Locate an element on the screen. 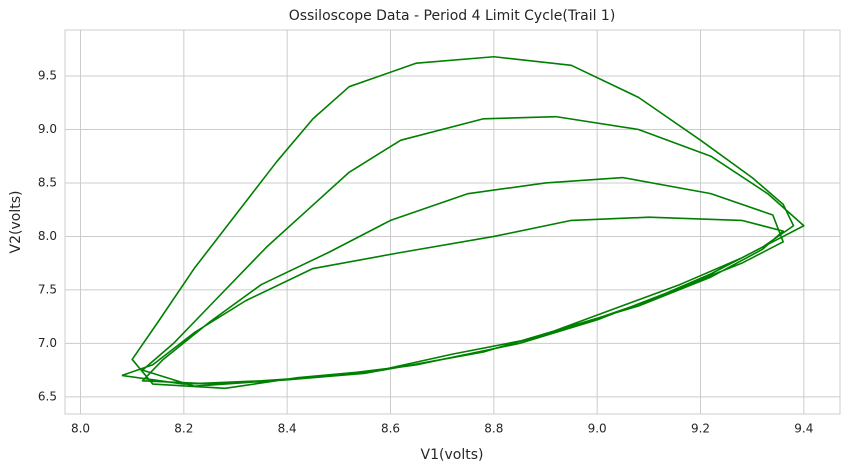 The image size is (850, 473). y-tick-label: 7.0 is located at coordinates (47, 343).